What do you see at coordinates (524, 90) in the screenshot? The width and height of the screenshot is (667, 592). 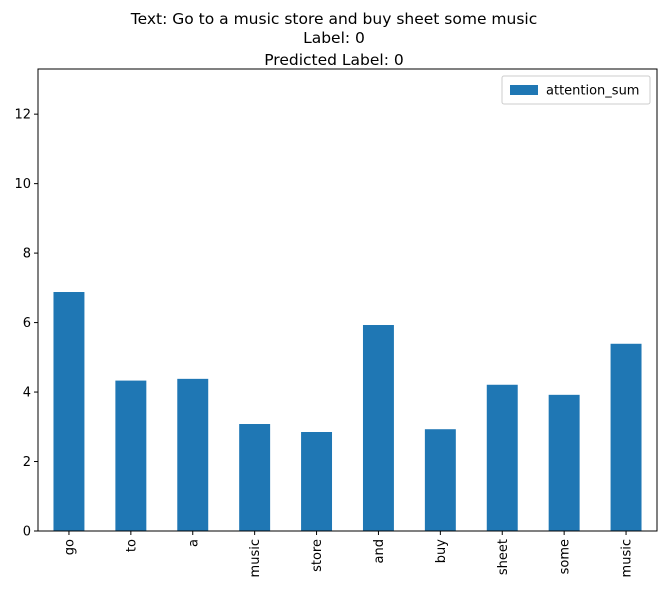 I see `legend-swatch` at bounding box center [524, 90].